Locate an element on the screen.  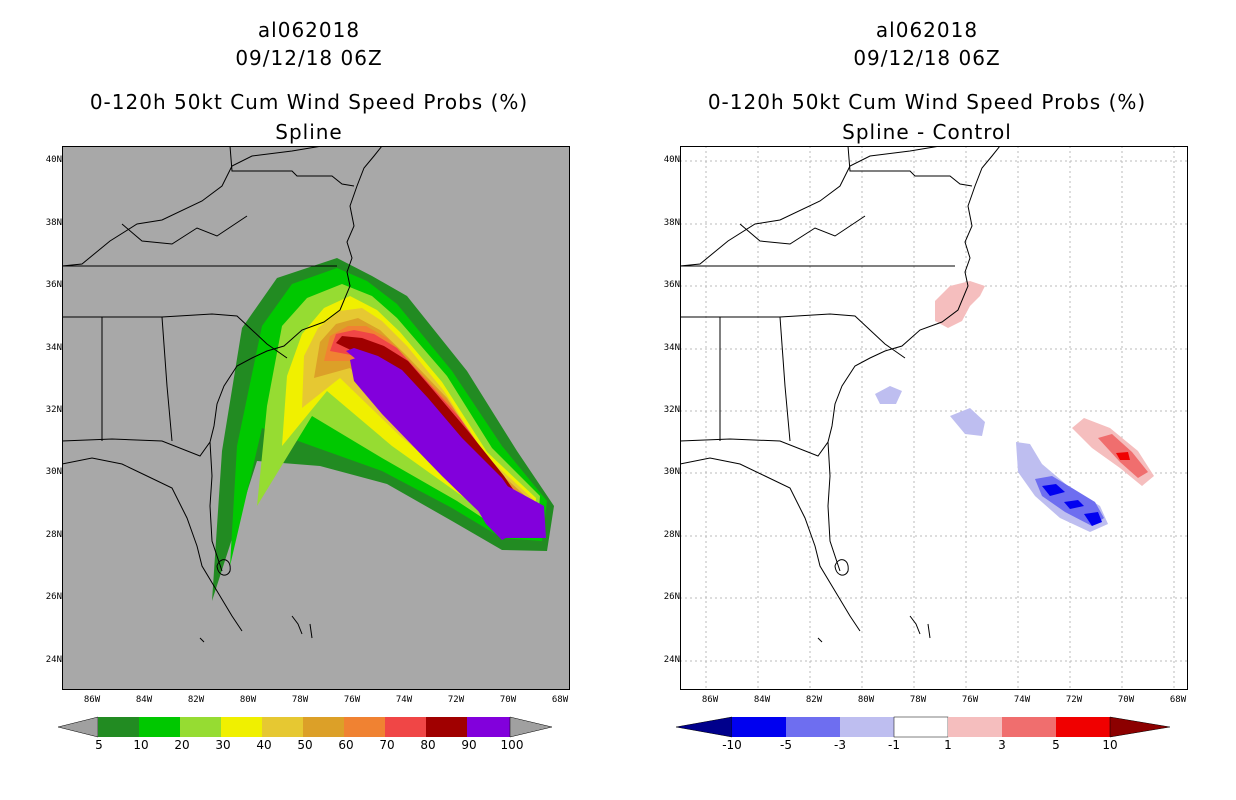
colorbar-label: 30 is located at coordinates (223, 745).